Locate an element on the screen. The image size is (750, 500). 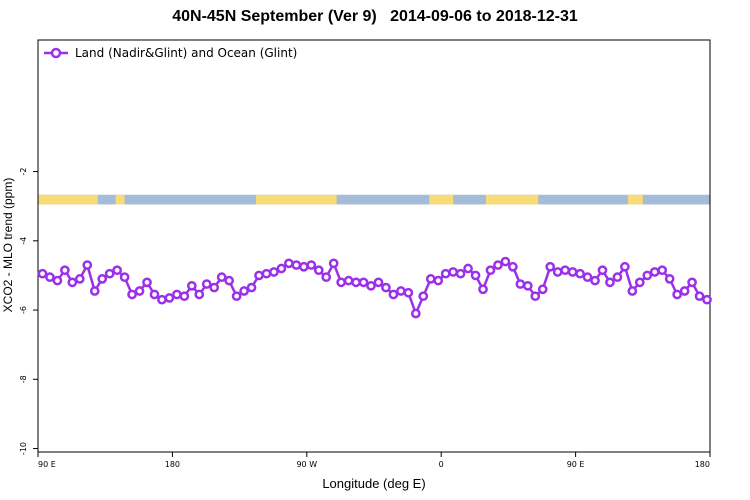
y-tick-label: -2 is located at coordinates (23, 172).